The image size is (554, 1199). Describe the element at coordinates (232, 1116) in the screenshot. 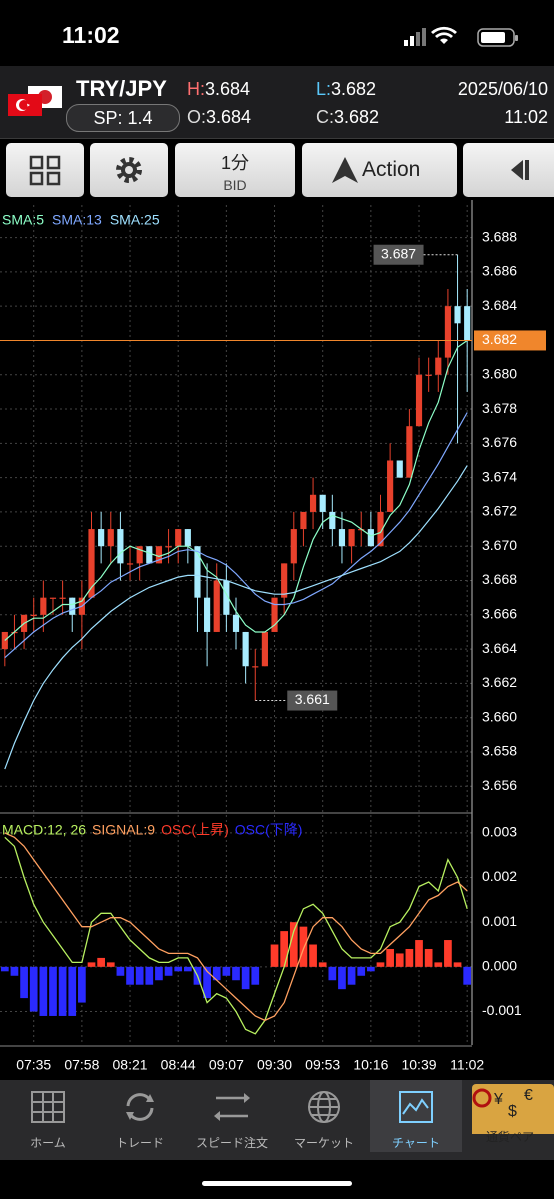

I see `nav-item: スピード注文` at that location.